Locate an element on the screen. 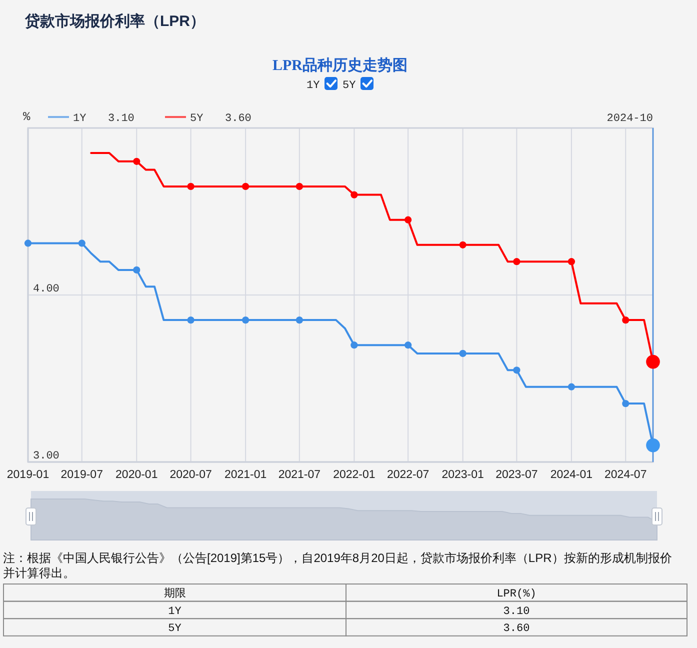 The height and width of the screenshot is (648, 697). y-tick-label: 3.00 is located at coordinates (46, 456).